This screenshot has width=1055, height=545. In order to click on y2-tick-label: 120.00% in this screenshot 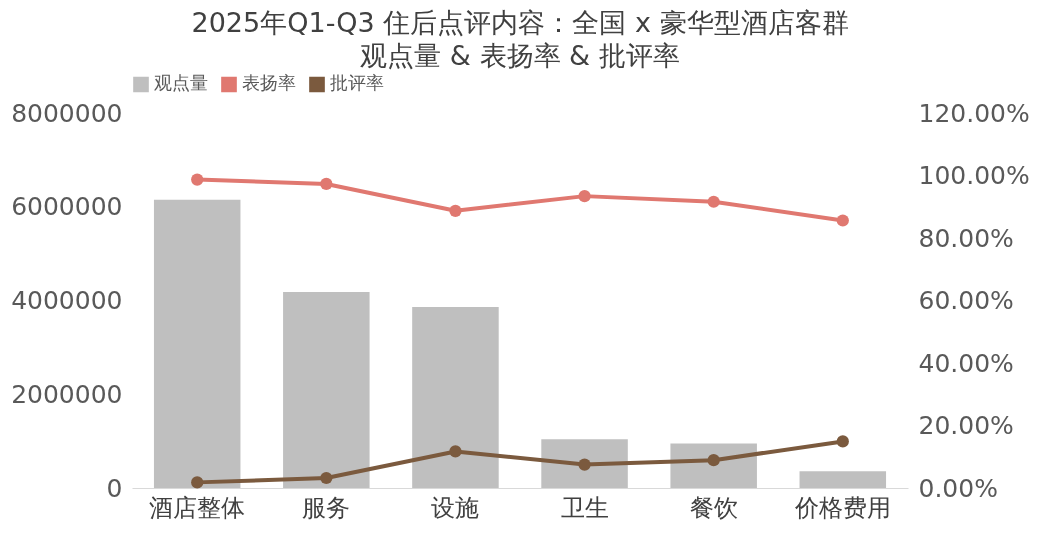, I will do `click(974, 113)`.